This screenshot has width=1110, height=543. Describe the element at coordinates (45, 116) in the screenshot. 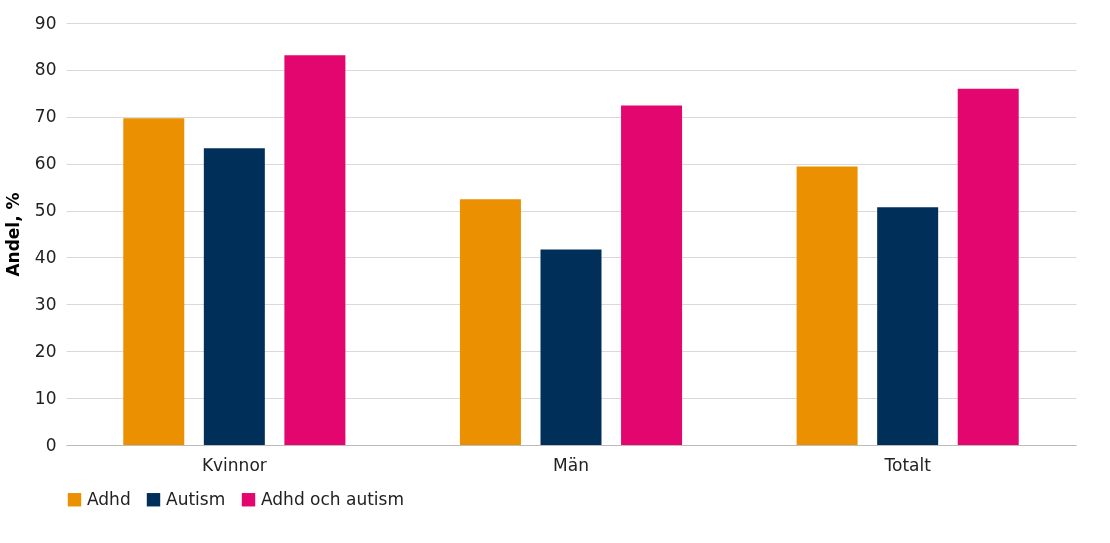

I see `y-tick-label: 70` at that location.